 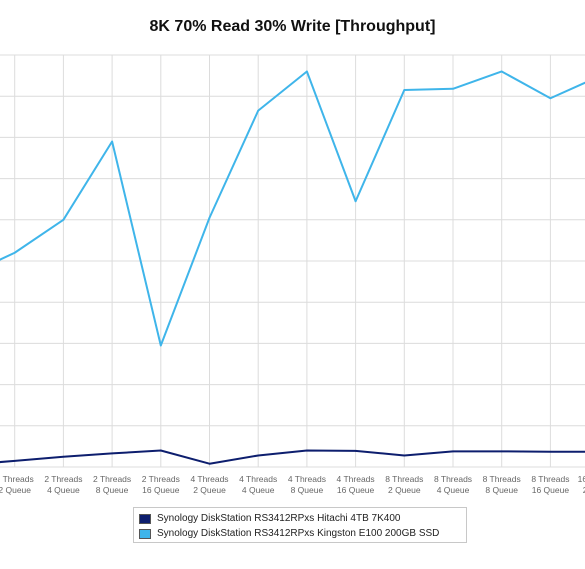 What do you see at coordinates (63, 484) in the screenshot?
I see `x-tick-label: 2 Threads 4 Queue` at bounding box center [63, 484].